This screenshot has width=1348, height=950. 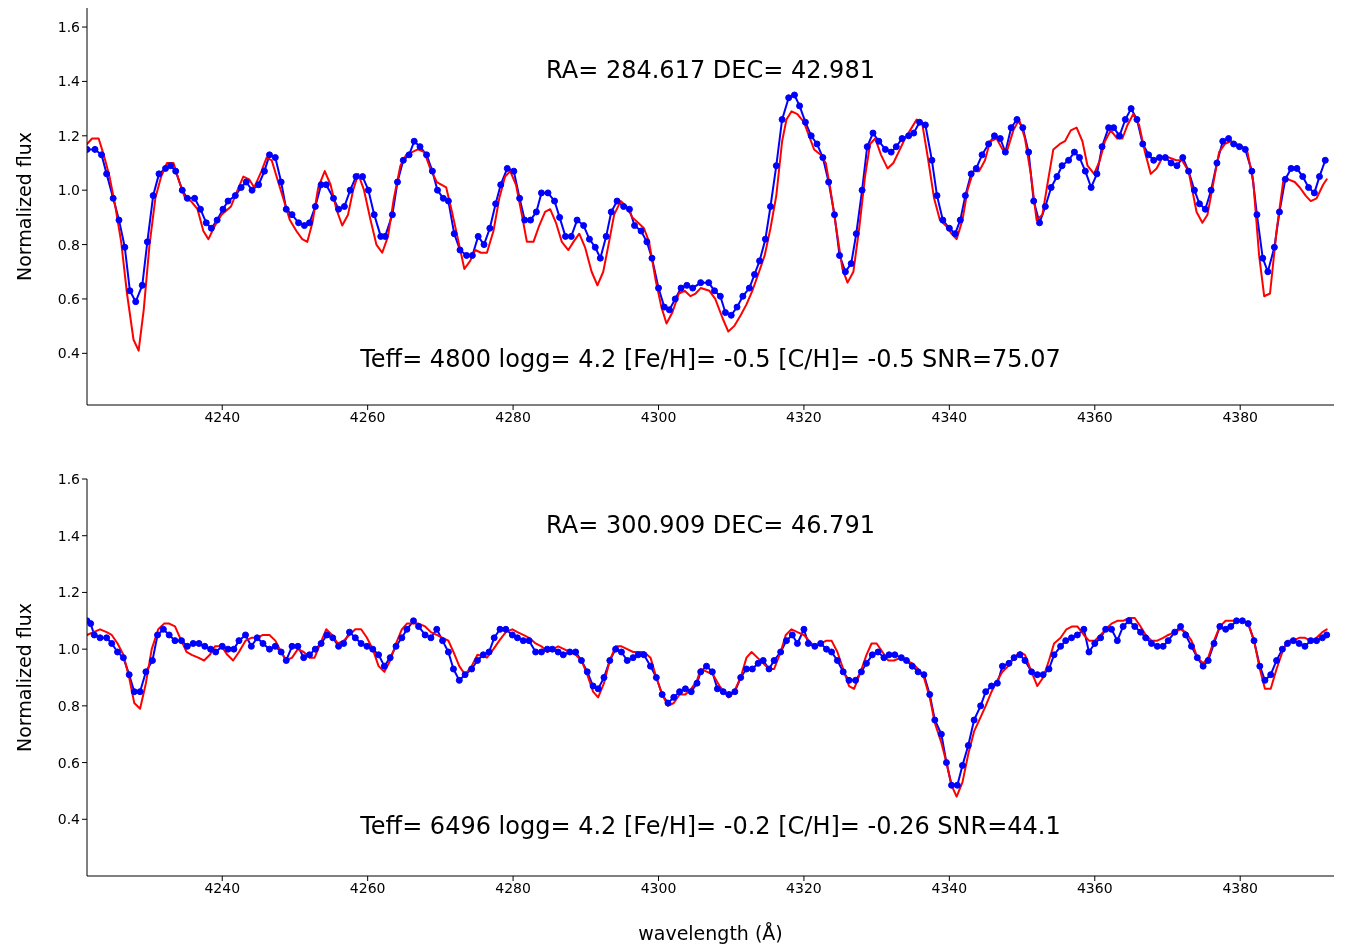 I want to click on annotation: Teff= 6496 logg= 4.2 [Fe/H]= -0.2 [C/H]= -0.26 SNR=44.1, so click(x=710, y=826).